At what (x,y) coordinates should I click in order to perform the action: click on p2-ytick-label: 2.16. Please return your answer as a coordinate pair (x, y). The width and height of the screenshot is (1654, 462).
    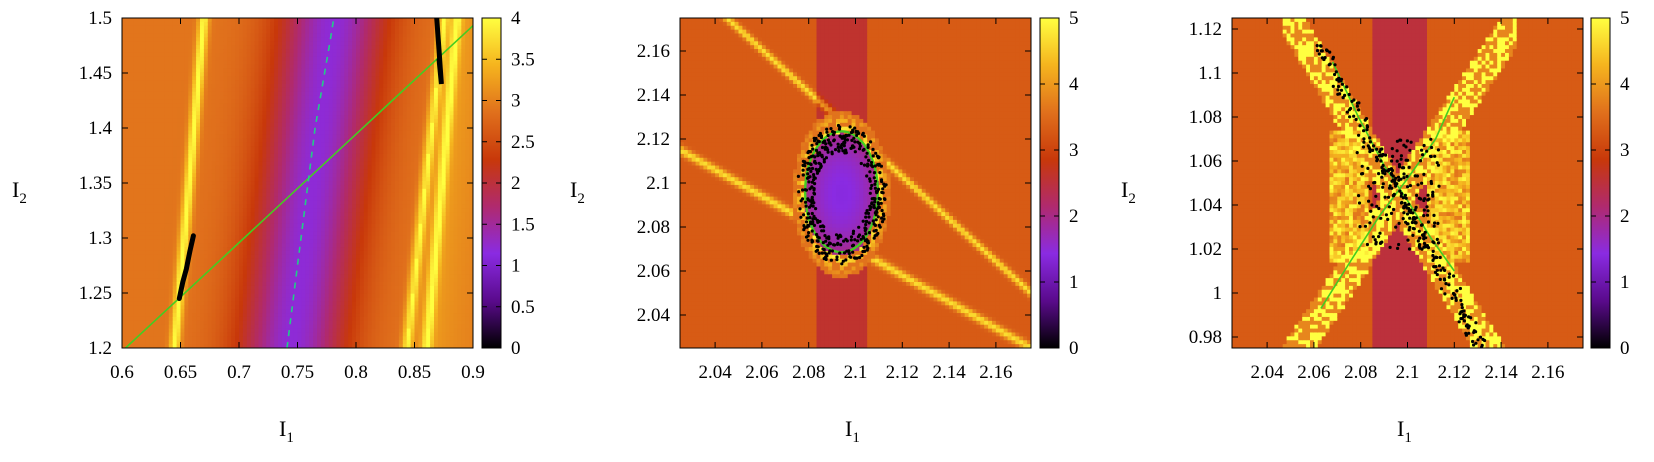
    Looking at the image, I should click on (653, 51).